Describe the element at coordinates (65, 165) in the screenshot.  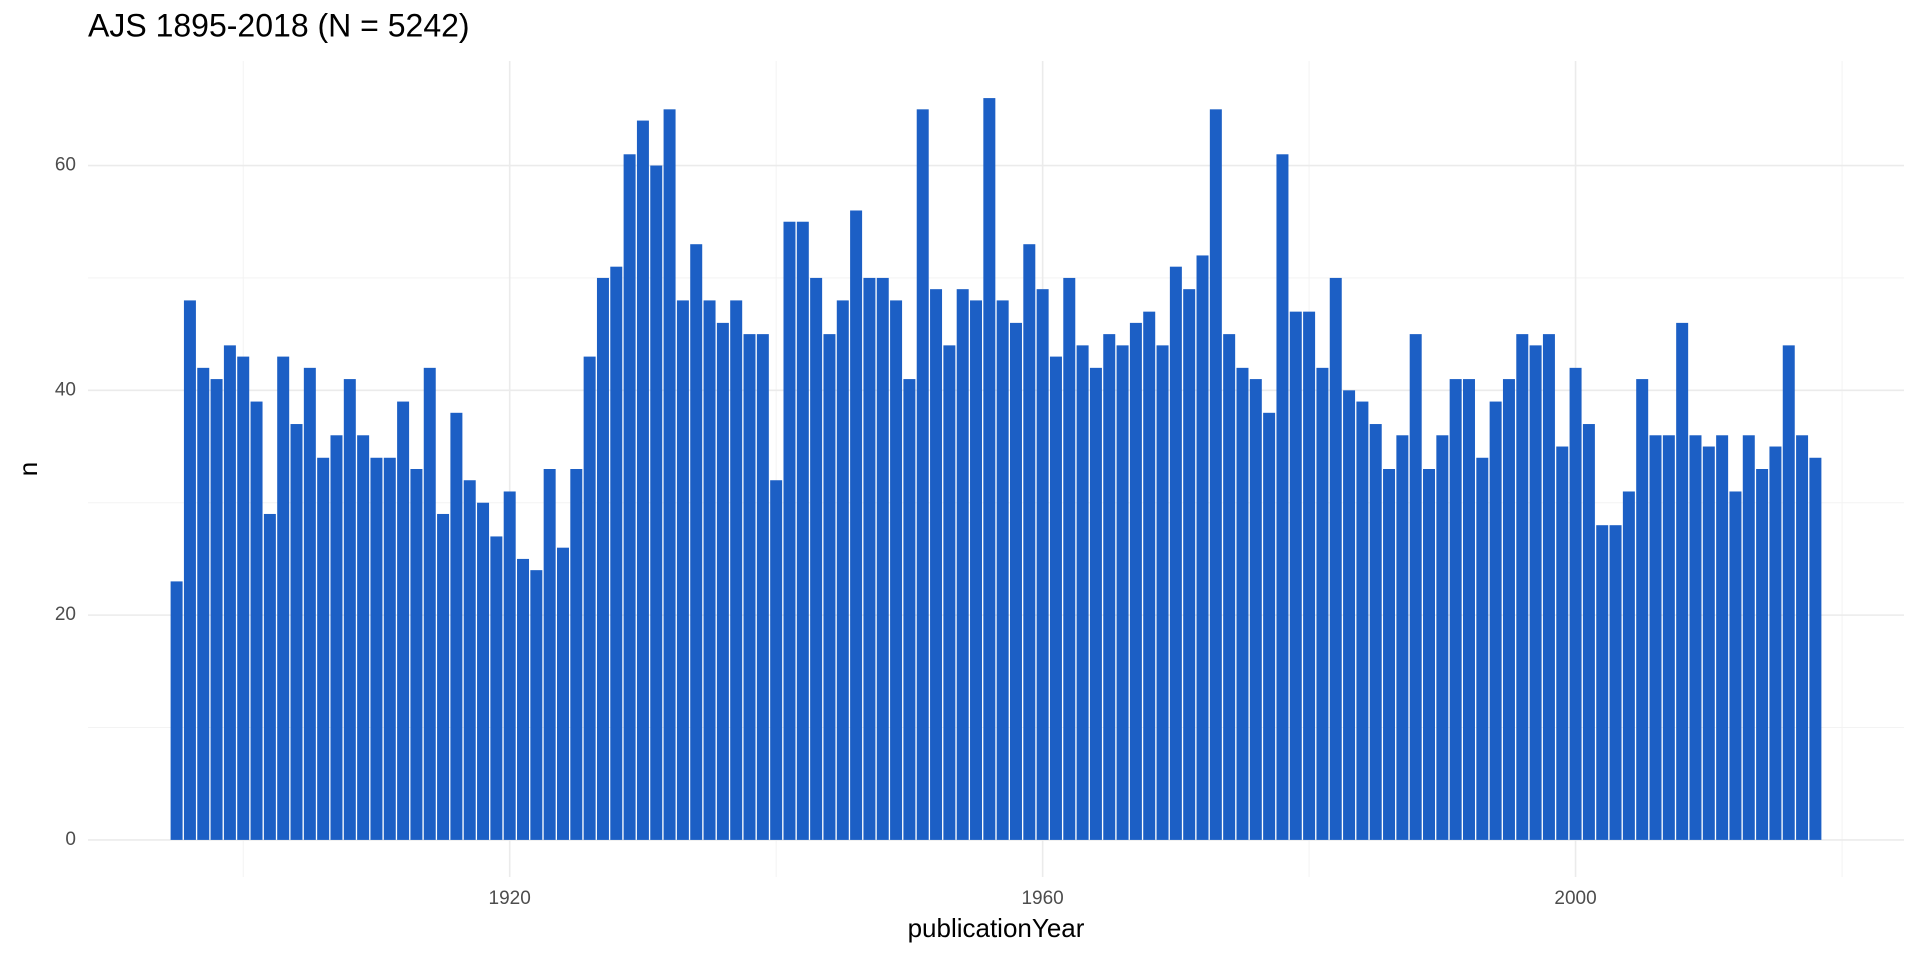
I see `y-tick-label: 60` at that location.